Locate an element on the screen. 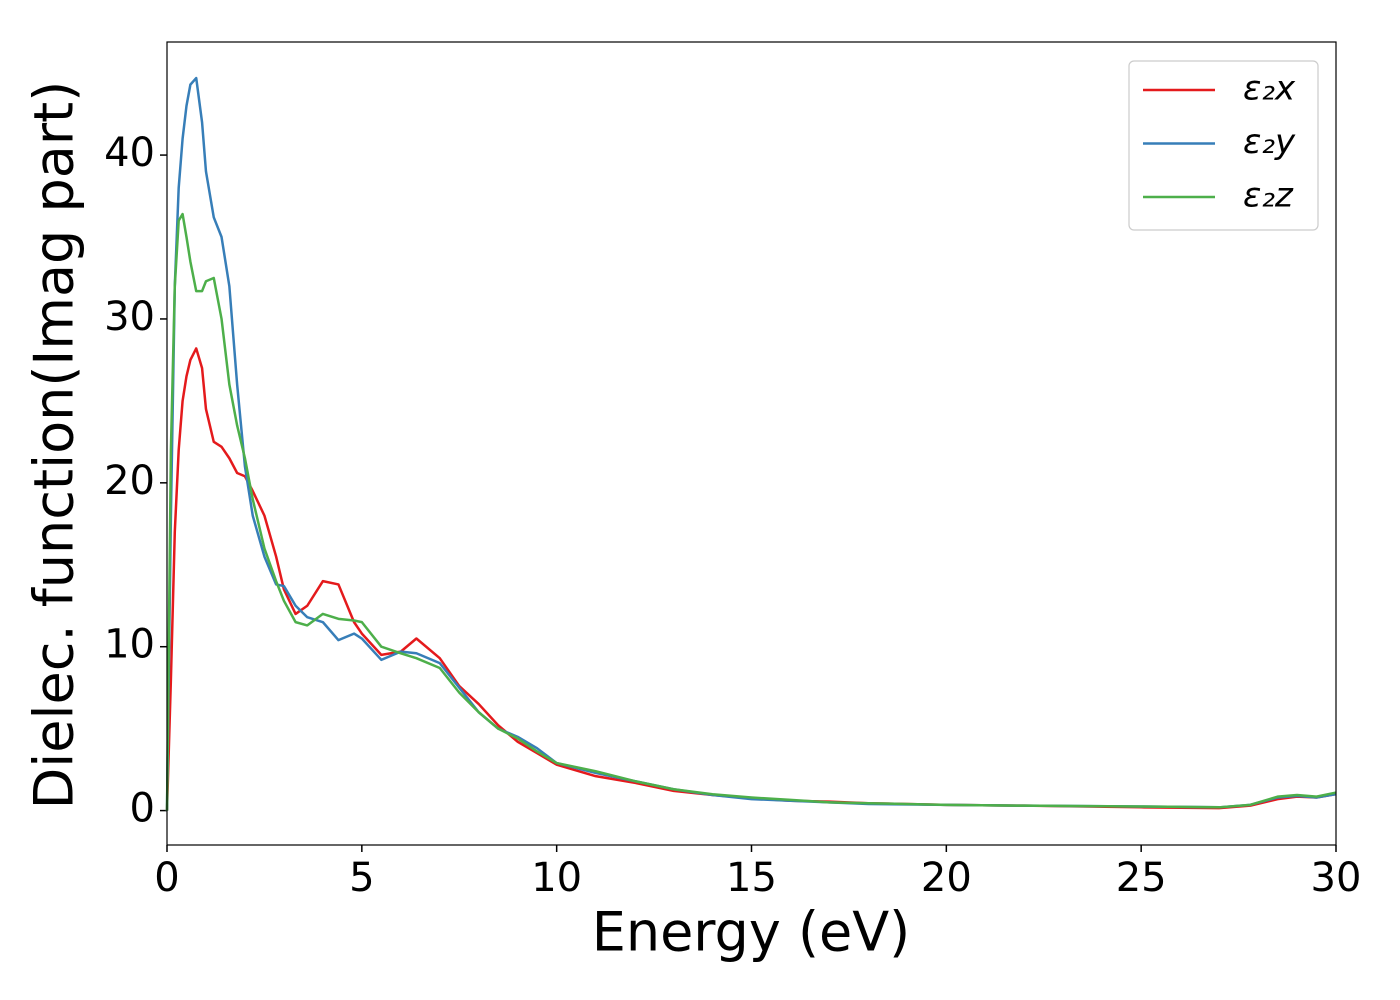 The image size is (1400, 1000). legend-box is located at coordinates (1223, 145).